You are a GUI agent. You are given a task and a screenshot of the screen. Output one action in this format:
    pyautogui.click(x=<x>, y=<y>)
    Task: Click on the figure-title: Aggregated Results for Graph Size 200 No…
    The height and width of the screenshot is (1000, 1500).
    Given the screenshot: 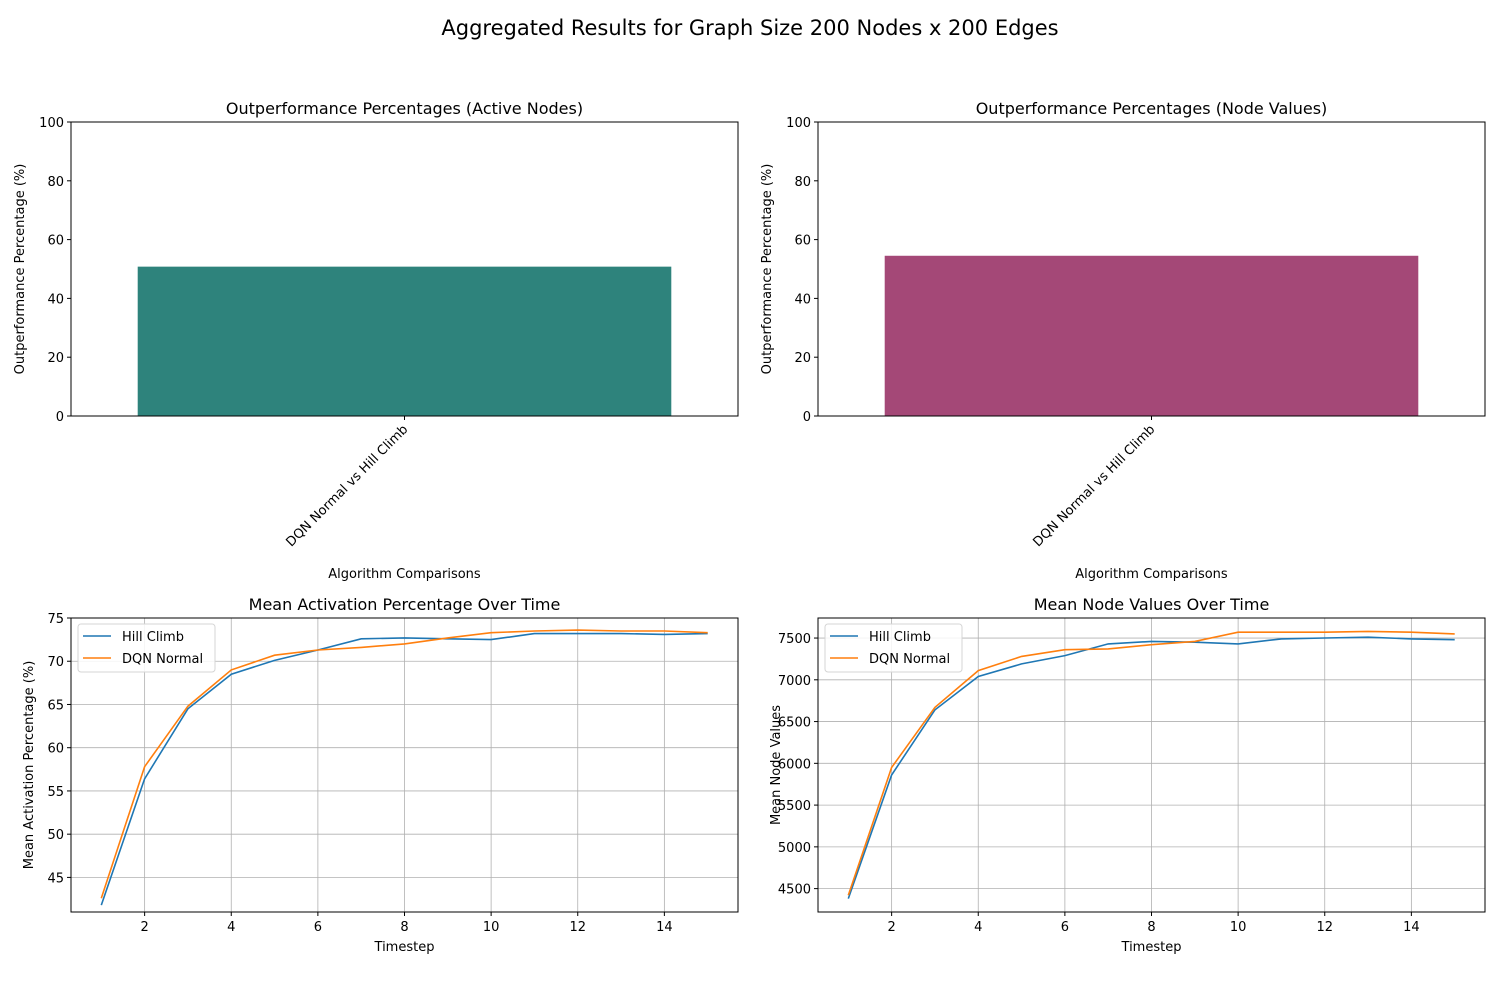 What is the action you would take?
    pyautogui.click(x=750, y=28)
    